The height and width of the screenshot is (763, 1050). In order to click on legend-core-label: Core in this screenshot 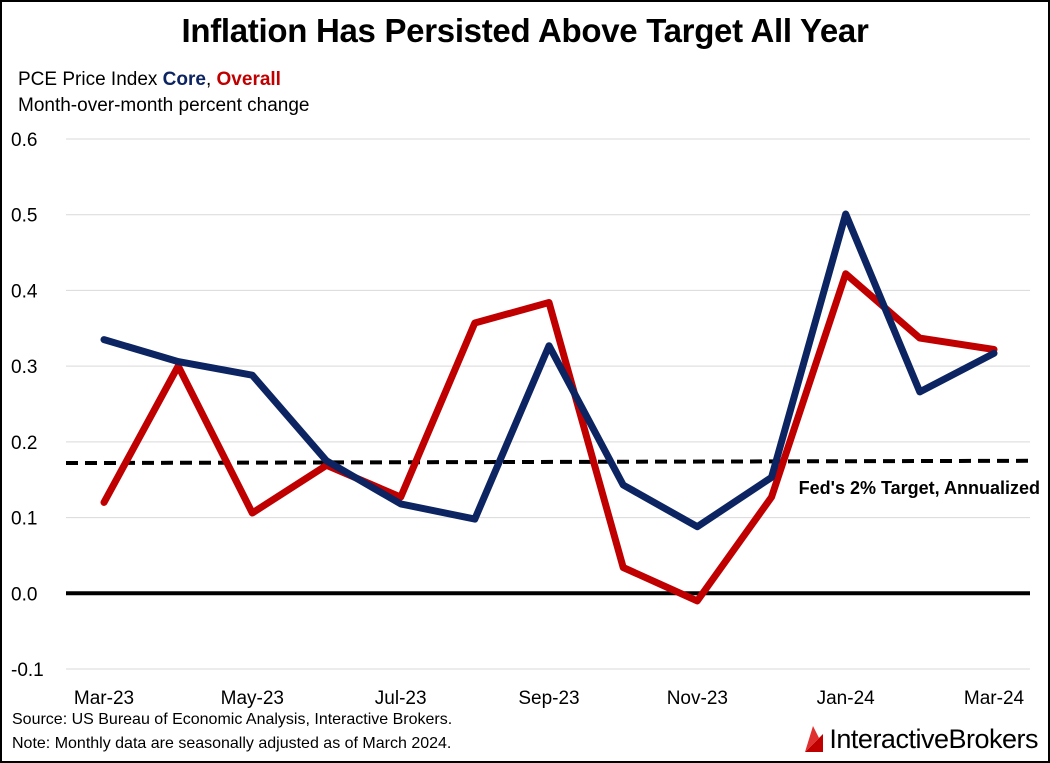, I will do `click(184, 79)`.